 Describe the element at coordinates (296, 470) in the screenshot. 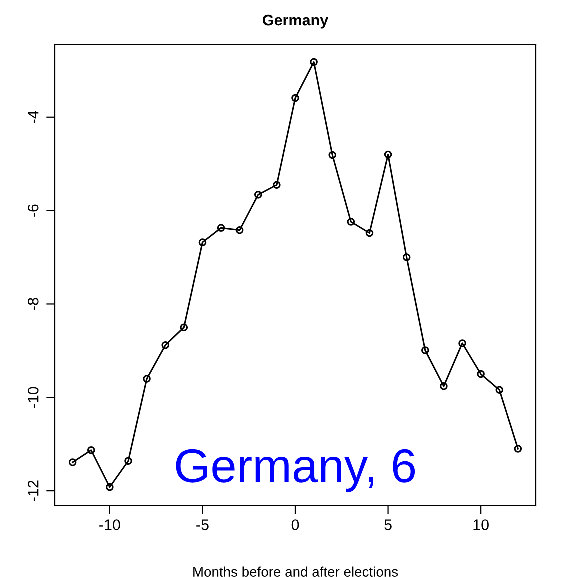

I see `annotation: Germany, 6` at that location.